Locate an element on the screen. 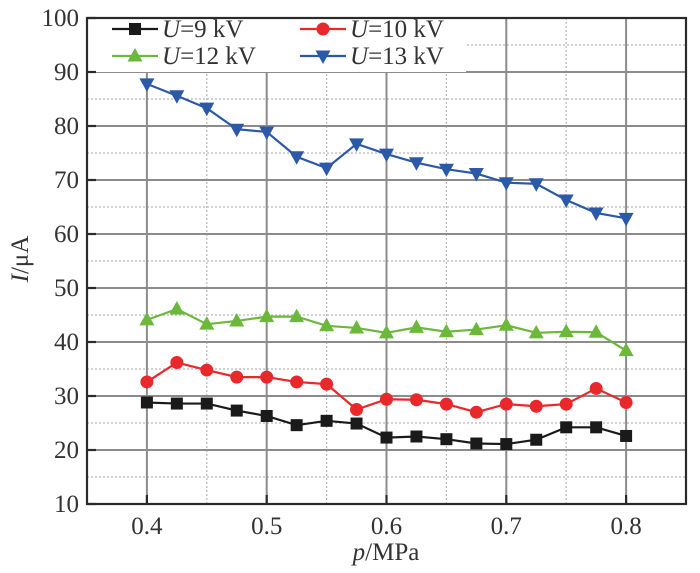  x-tick-label: 0.5 is located at coordinates (266, 526).